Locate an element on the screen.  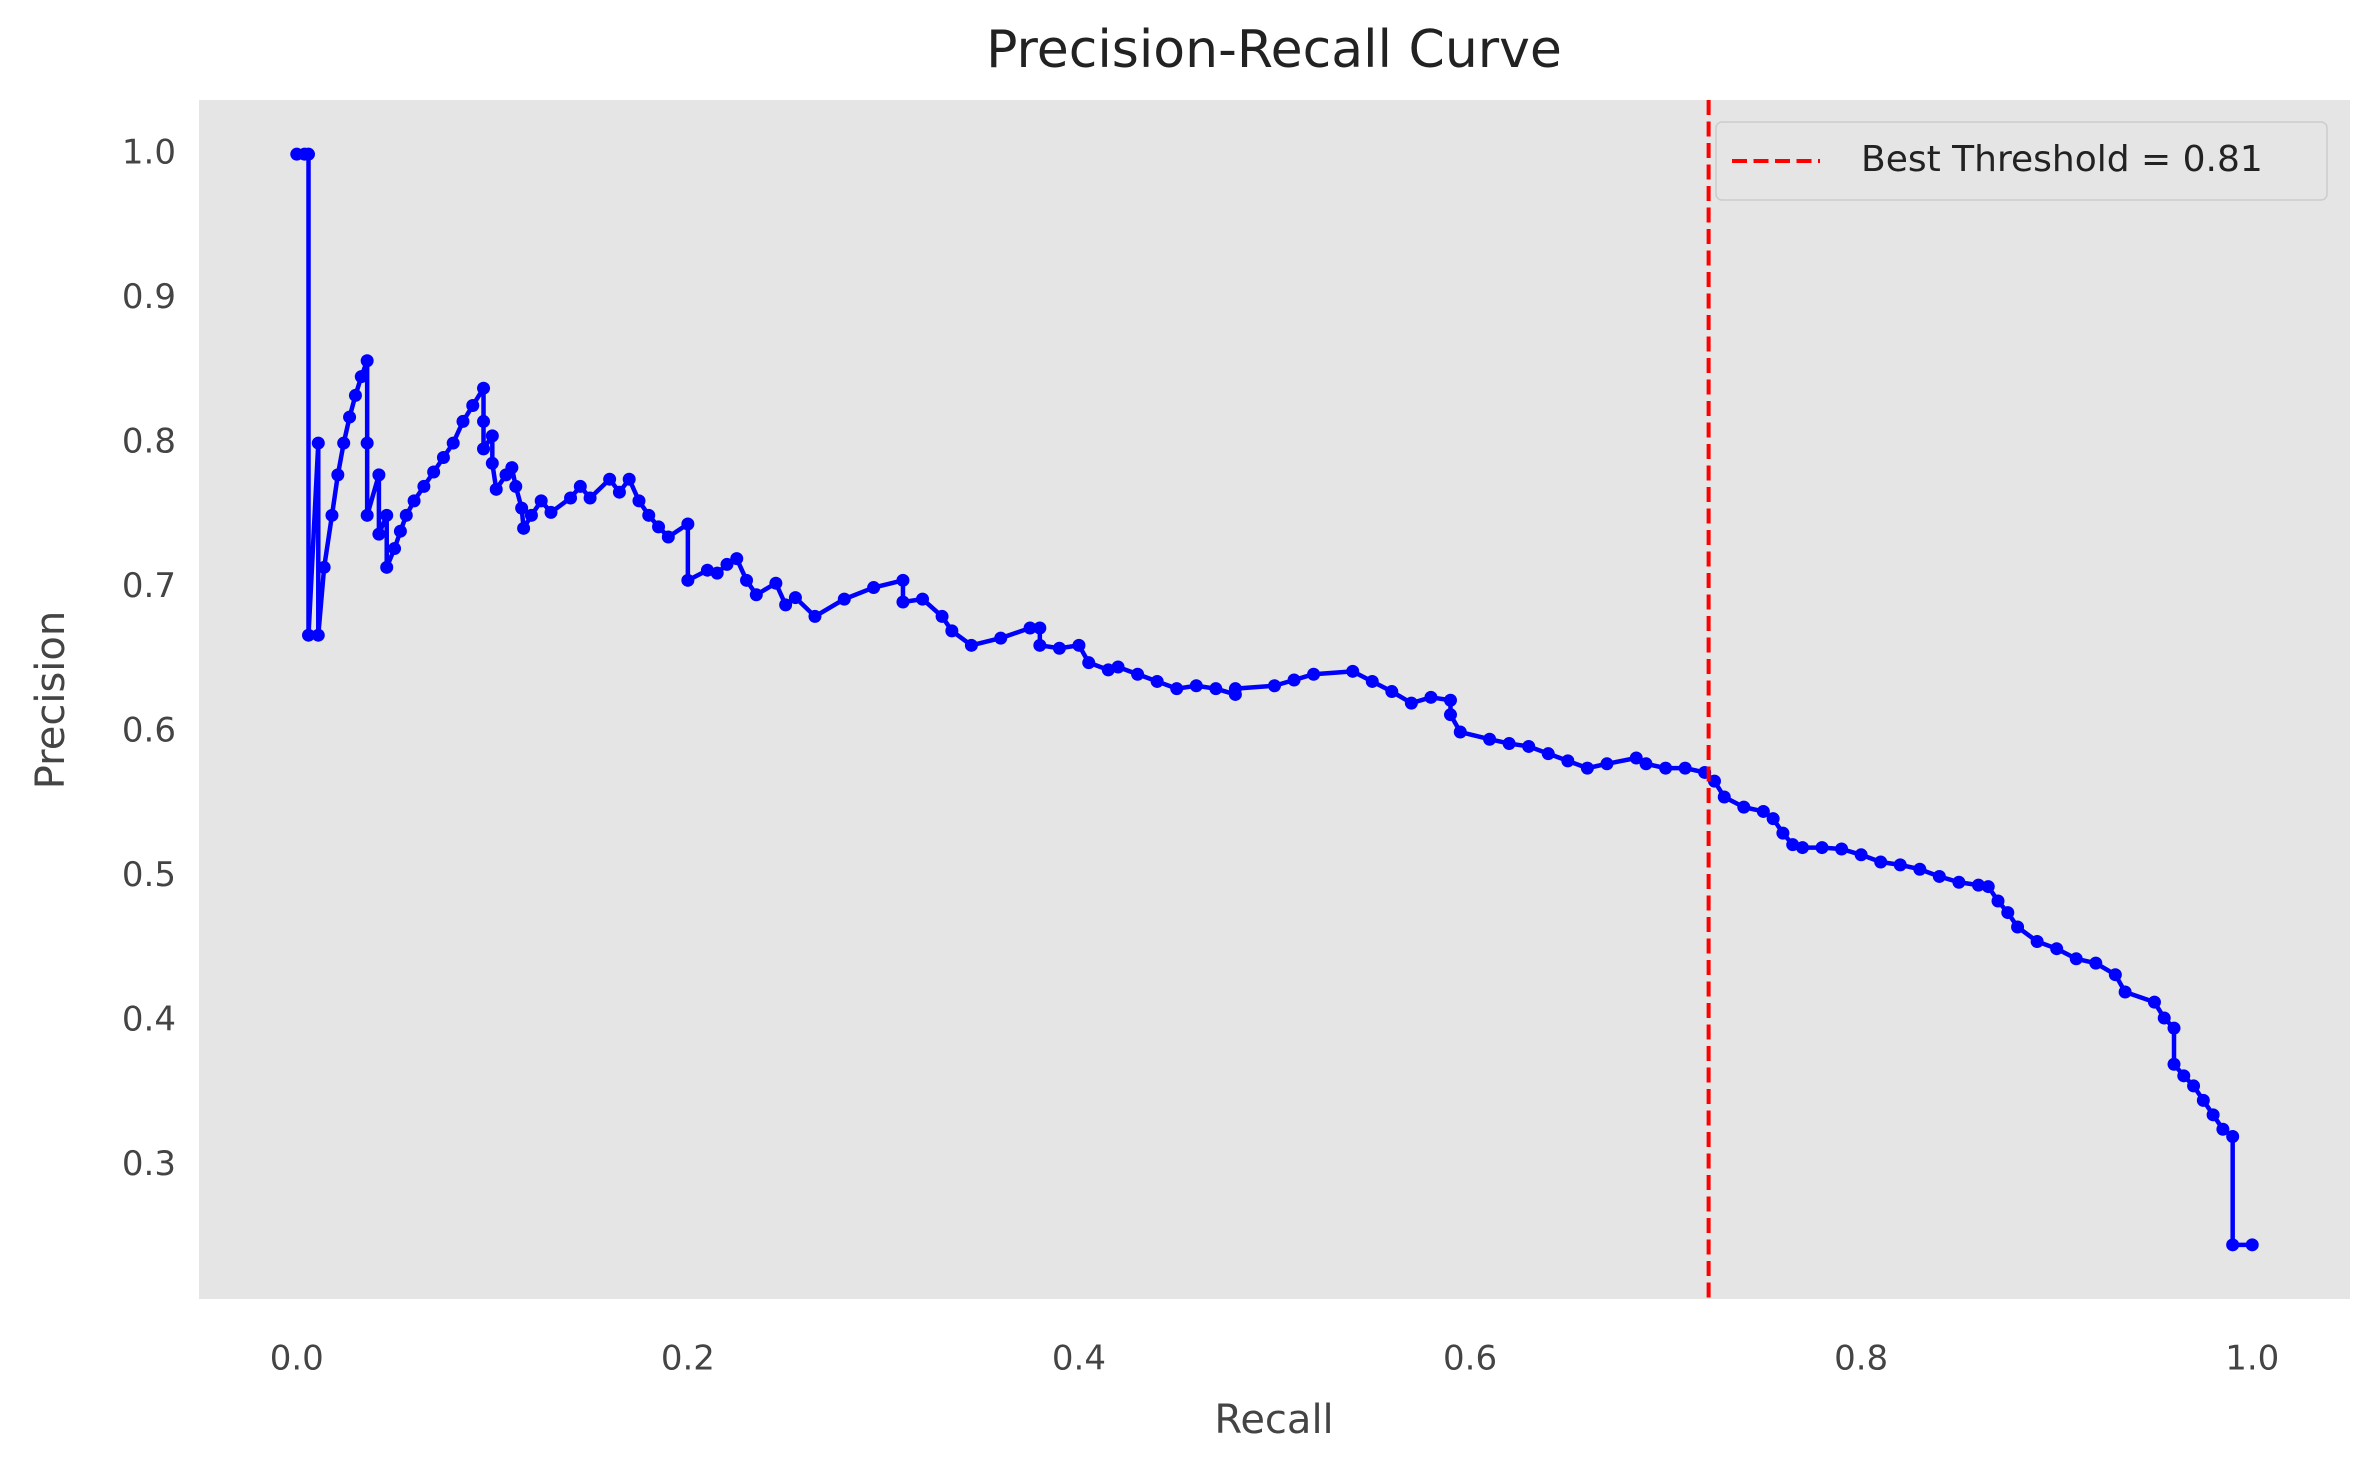
x-axis-label: Recall is located at coordinates (1273, 1420).